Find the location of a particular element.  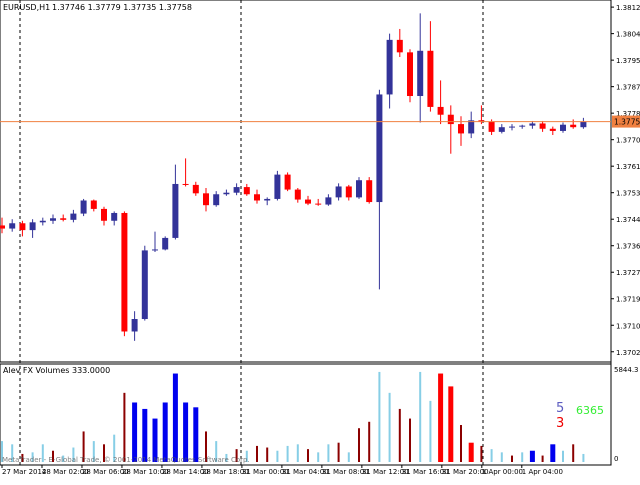

current-price-label: 1.37758 is located at coordinates (627, 122).